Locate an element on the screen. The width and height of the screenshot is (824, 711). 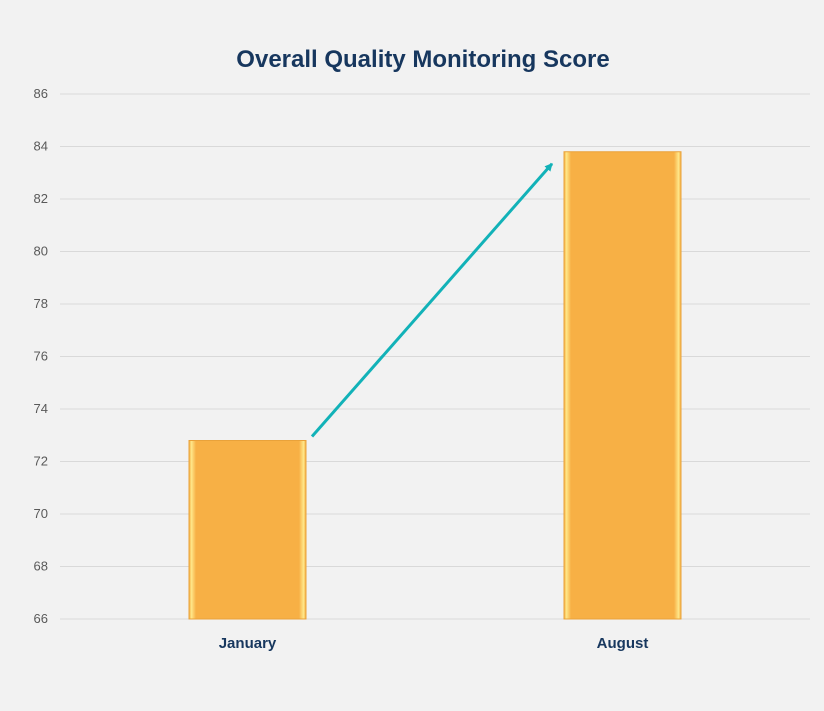
y-tick-label: 80 is located at coordinates (41, 251).